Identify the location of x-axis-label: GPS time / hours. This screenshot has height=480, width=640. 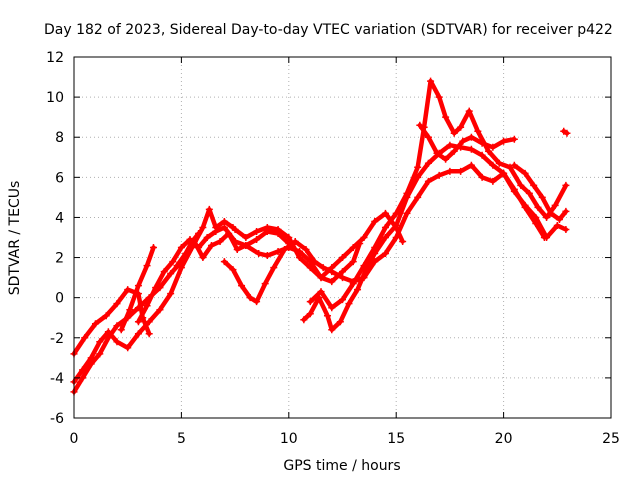
(341, 466).